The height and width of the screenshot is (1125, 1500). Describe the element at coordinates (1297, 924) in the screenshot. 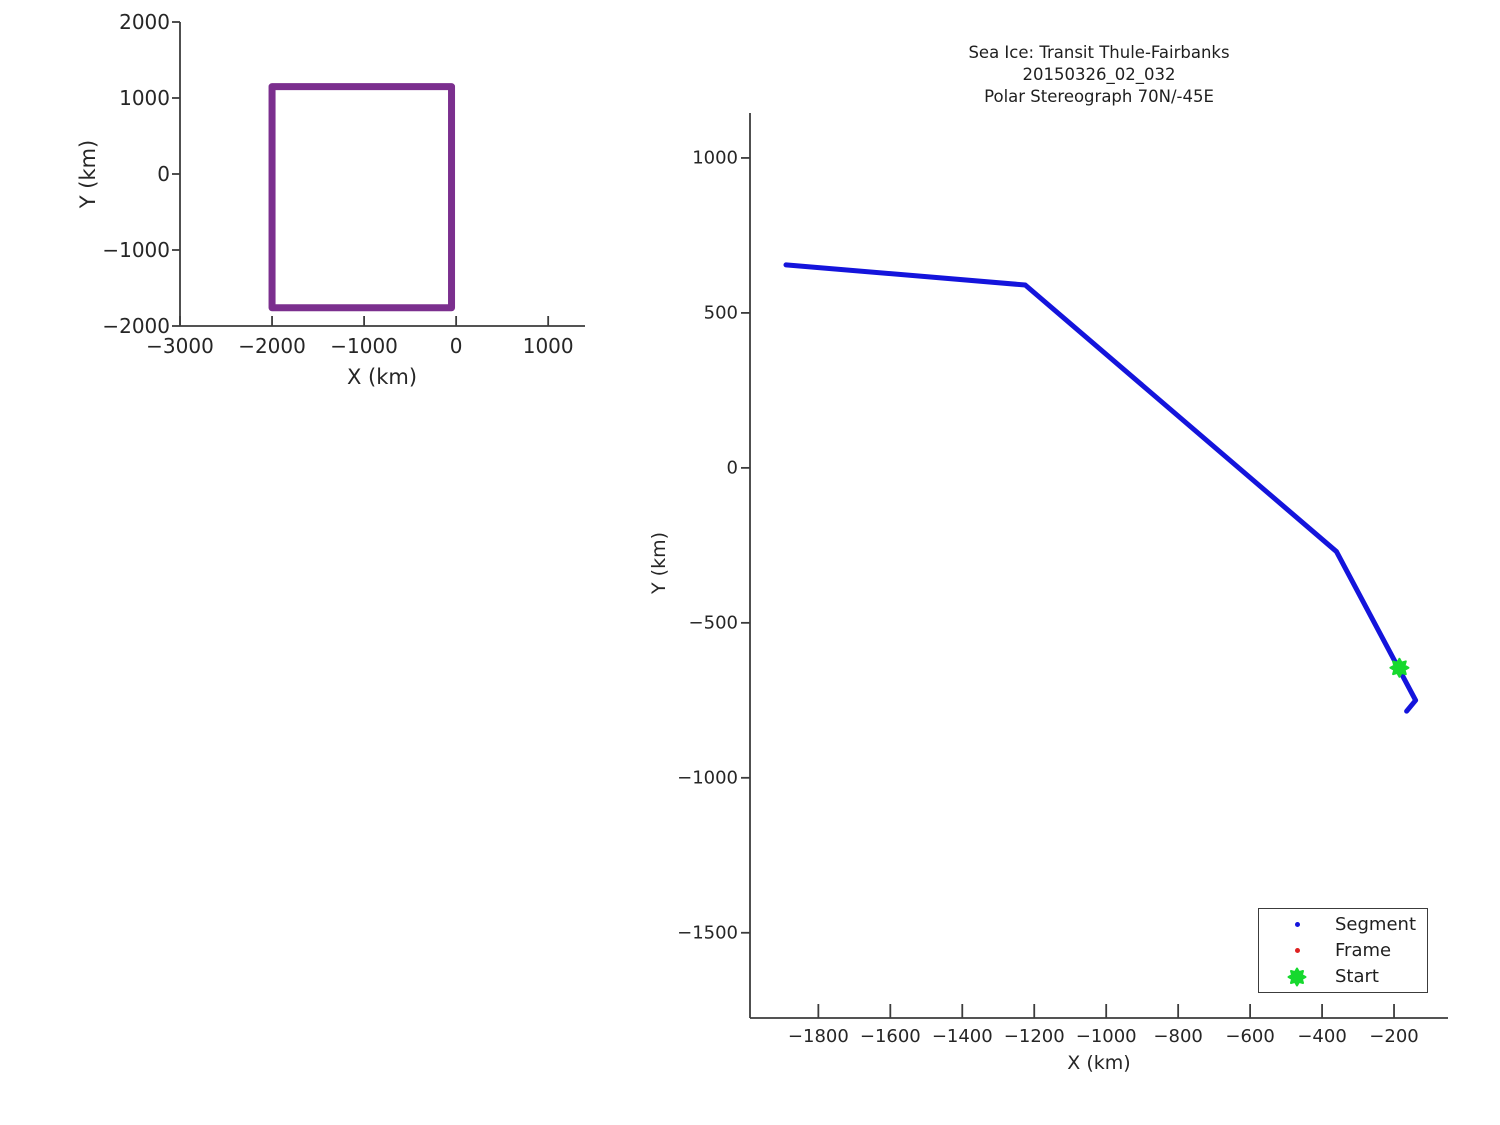

I see `segment-dot-icon` at that location.